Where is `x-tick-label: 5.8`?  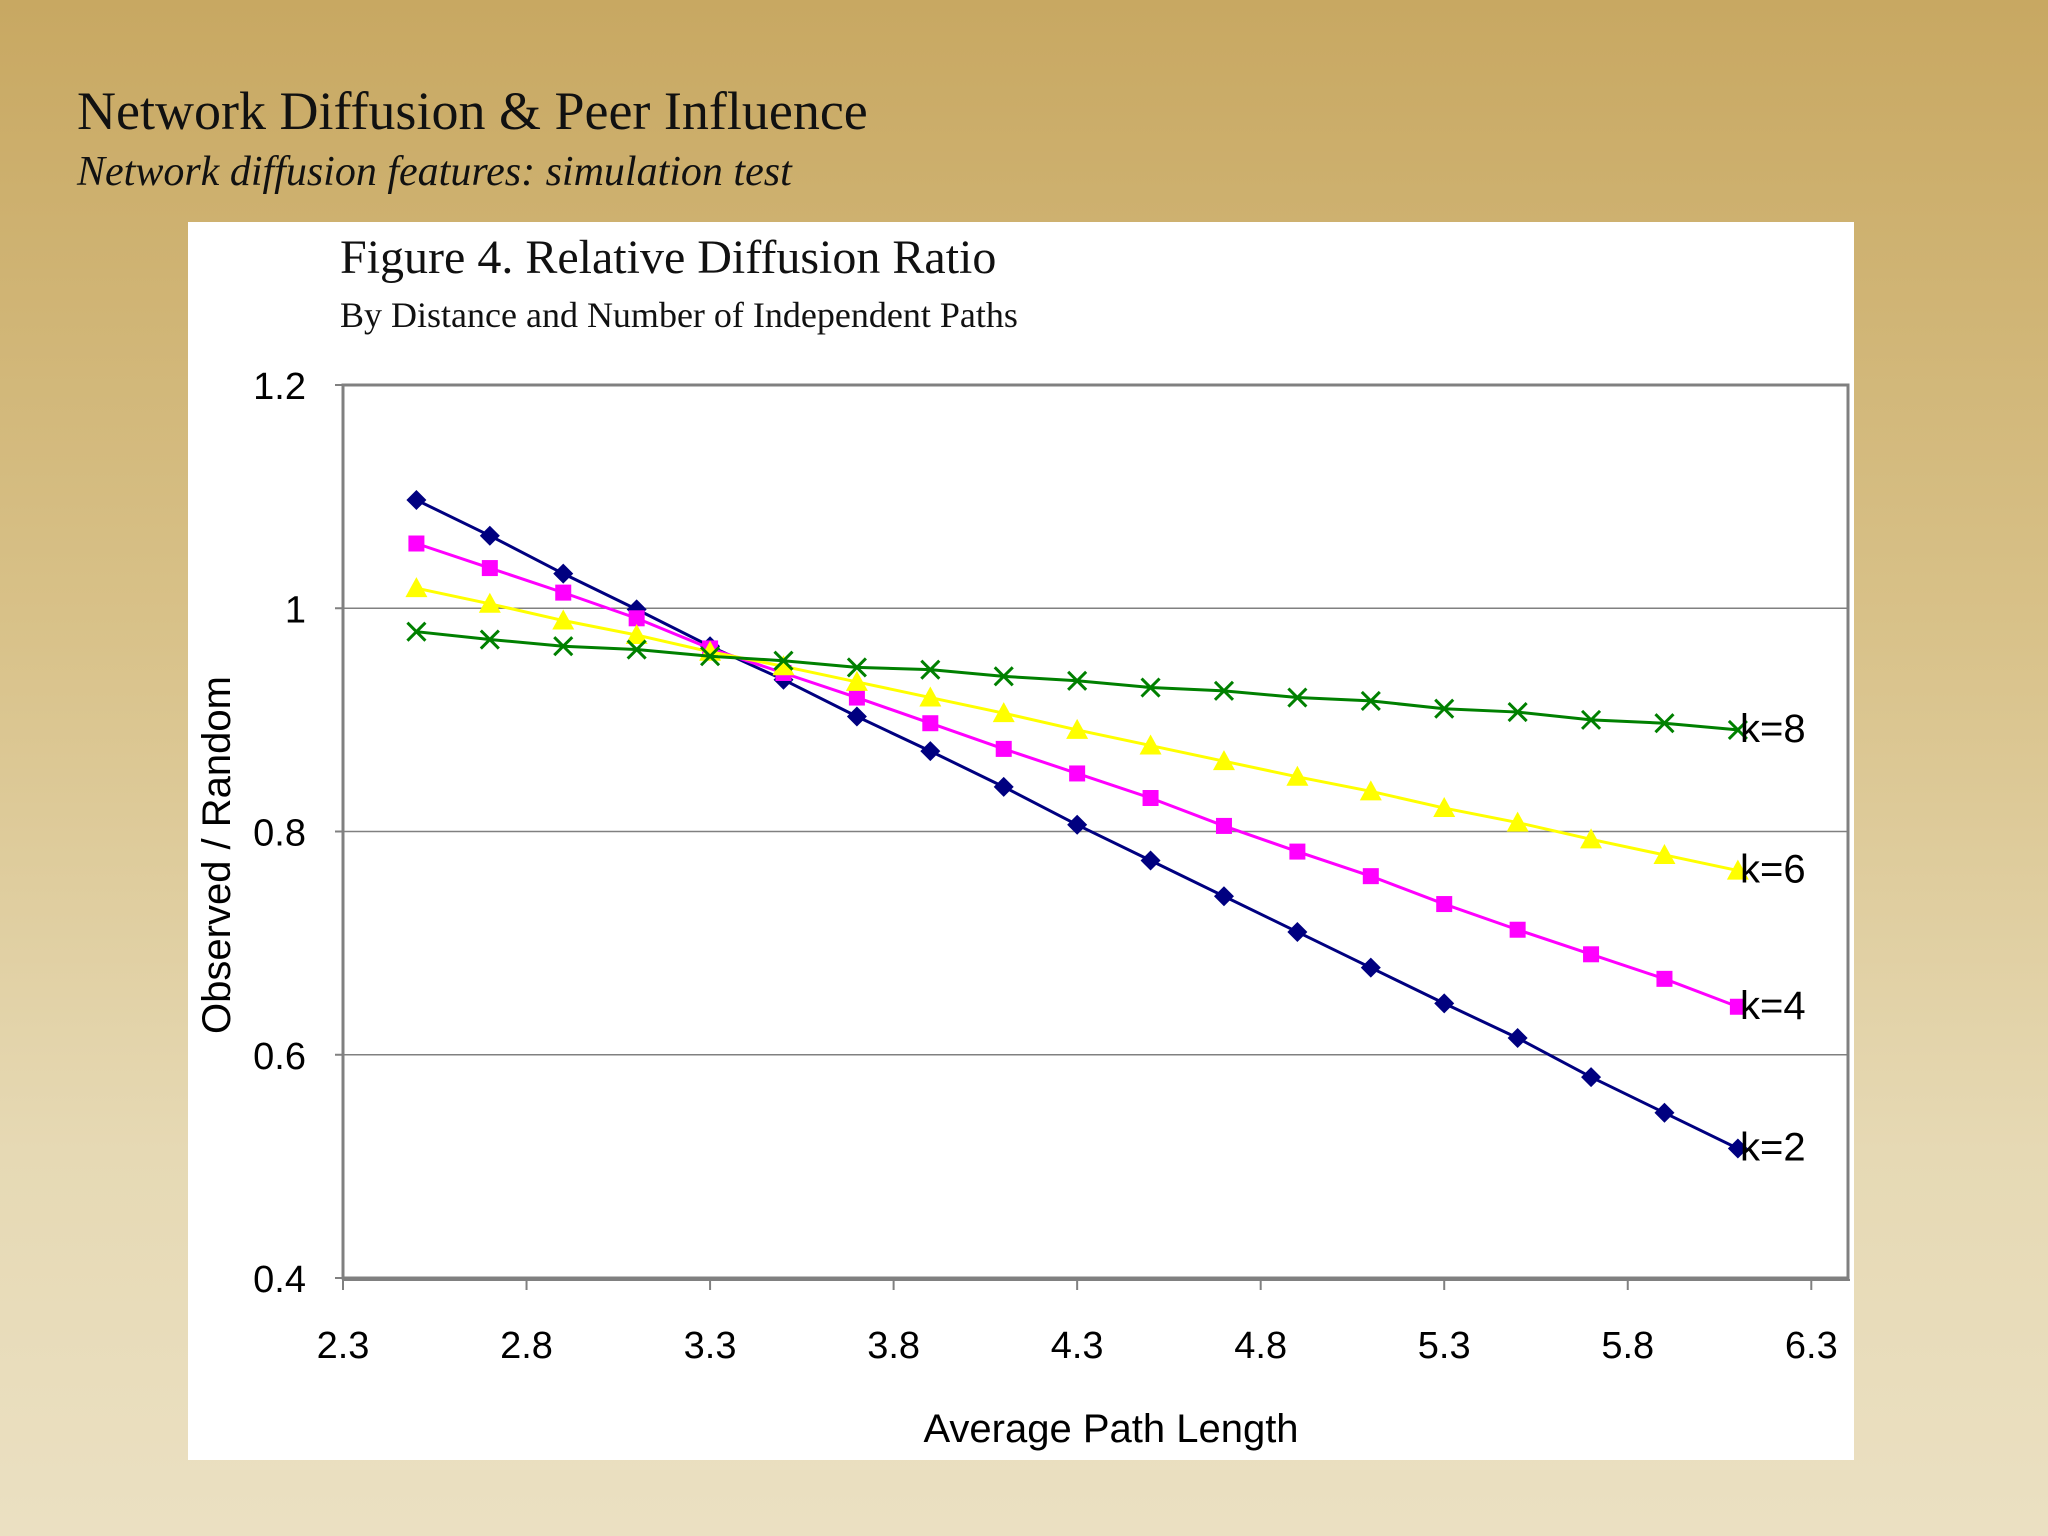
x-tick-label: 5.8 is located at coordinates (1627, 1346).